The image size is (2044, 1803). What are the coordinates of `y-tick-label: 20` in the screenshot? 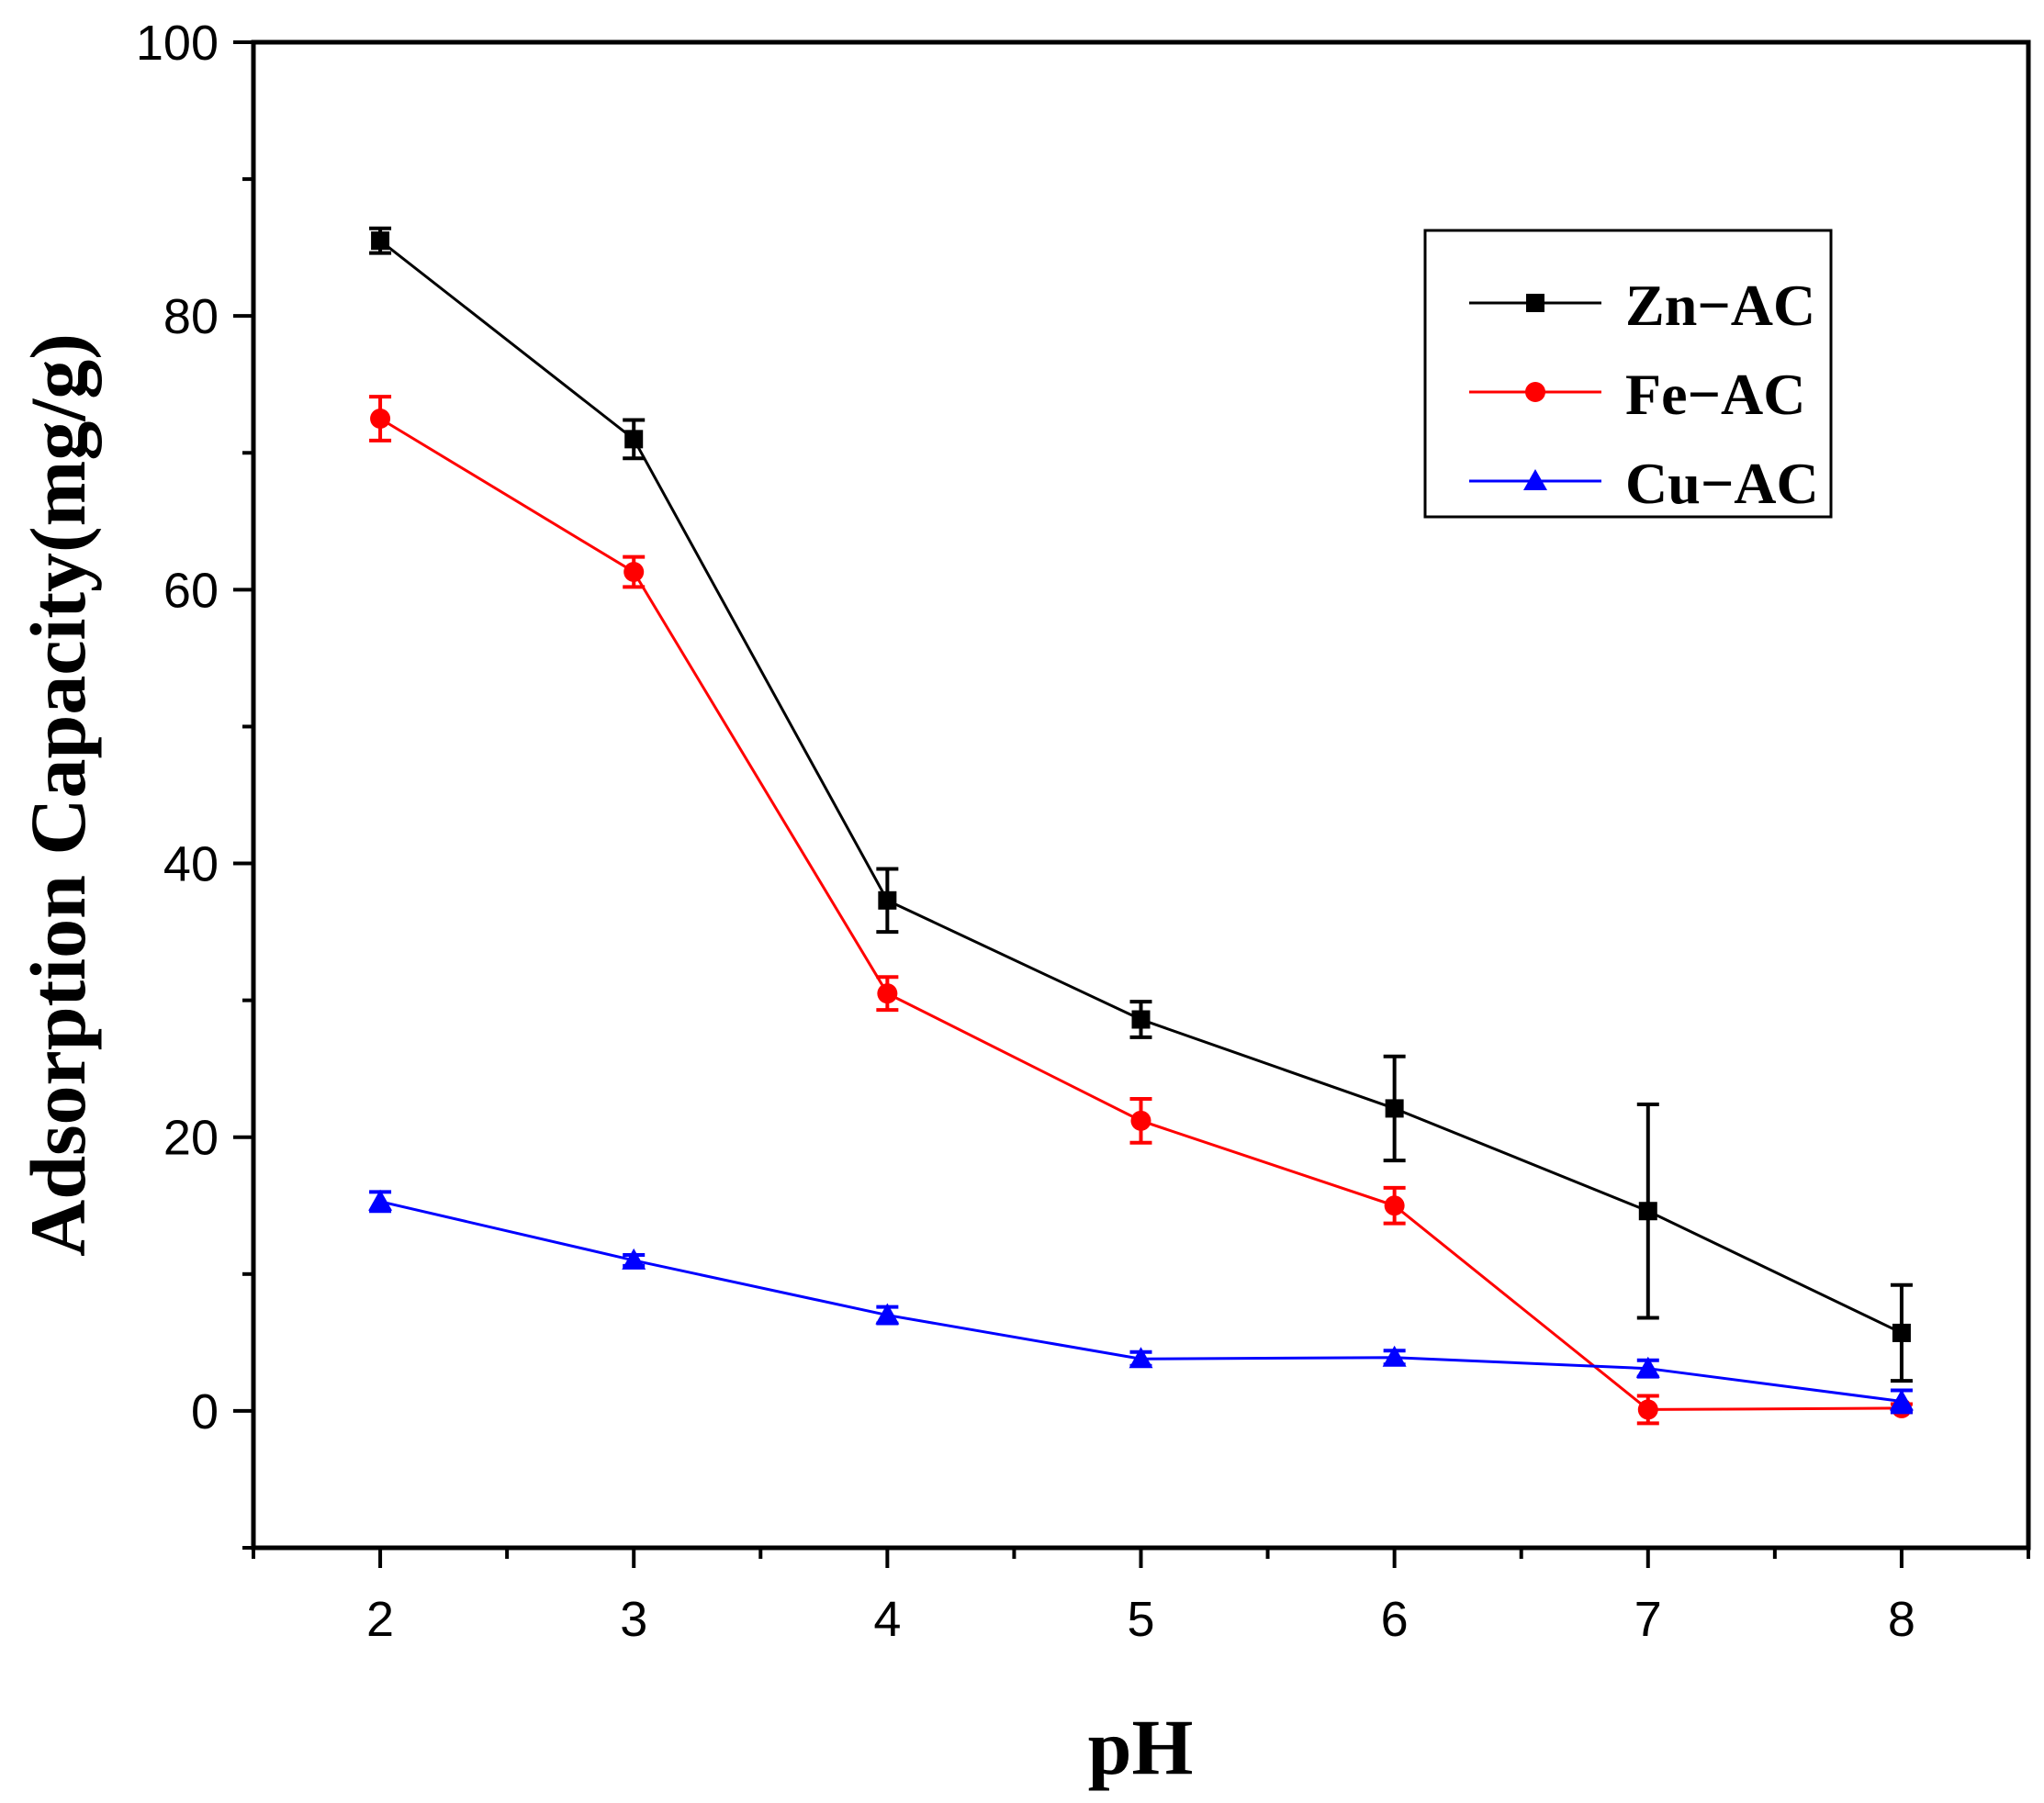 It's located at (191, 1138).